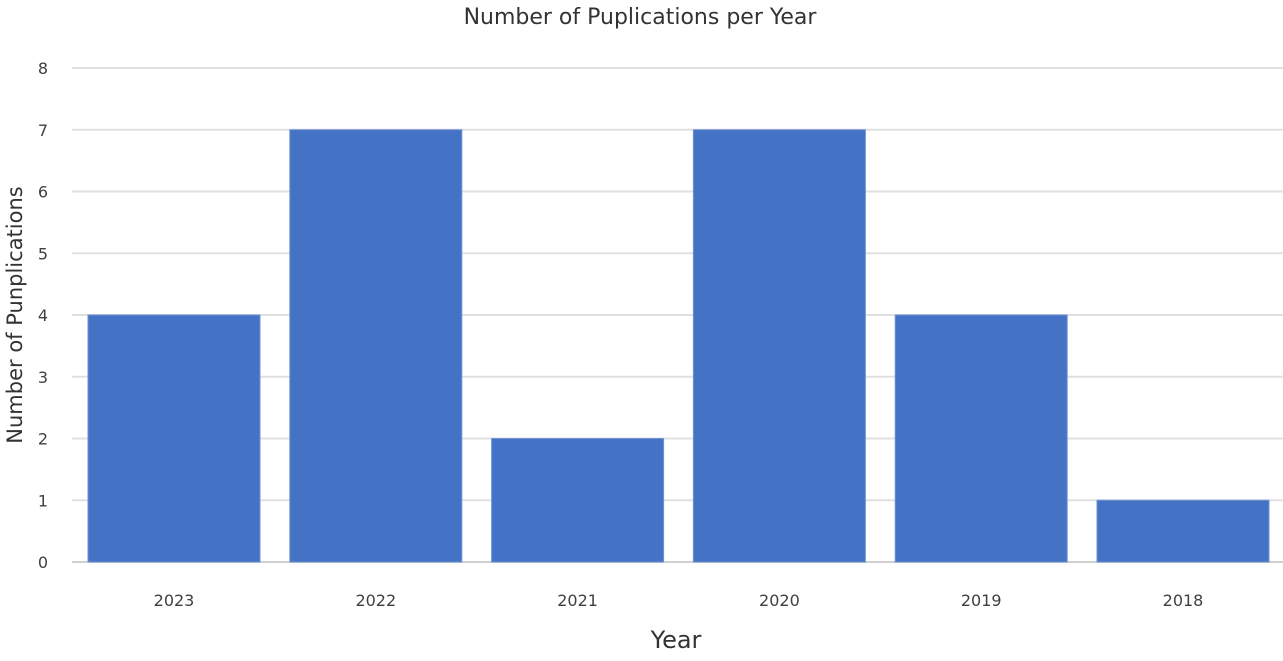 The height and width of the screenshot is (661, 1283). What do you see at coordinates (43, 500) in the screenshot?
I see `y-tick-label: 1` at bounding box center [43, 500].